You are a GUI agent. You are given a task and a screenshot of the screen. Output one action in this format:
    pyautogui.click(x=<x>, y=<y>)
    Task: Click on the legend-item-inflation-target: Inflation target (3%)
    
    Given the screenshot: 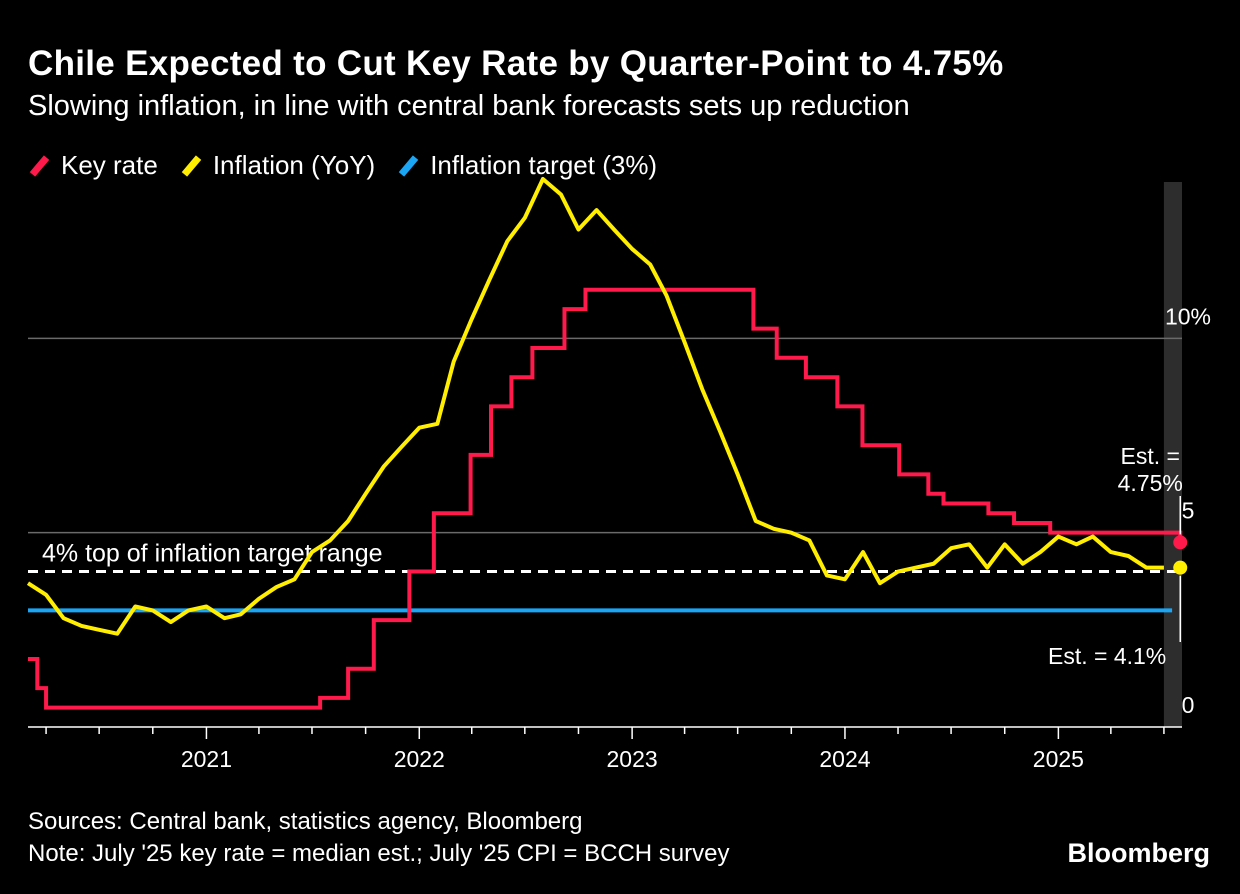 What is the action you would take?
    pyautogui.click(x=527, y=165)
    